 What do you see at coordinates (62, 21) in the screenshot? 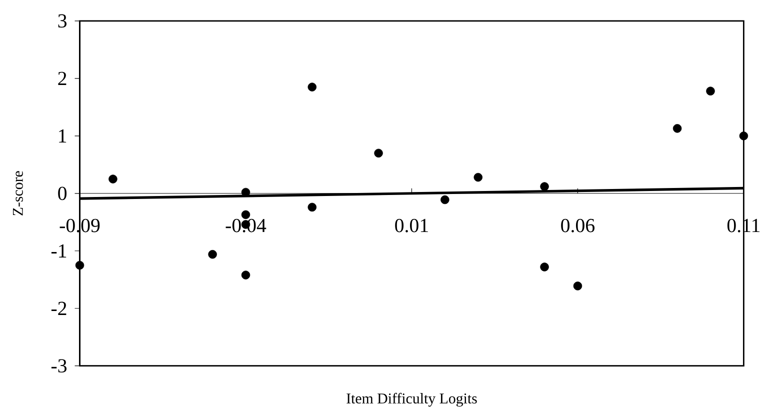
I see `y-tick-label: 3` at bounding box center [62, 21].